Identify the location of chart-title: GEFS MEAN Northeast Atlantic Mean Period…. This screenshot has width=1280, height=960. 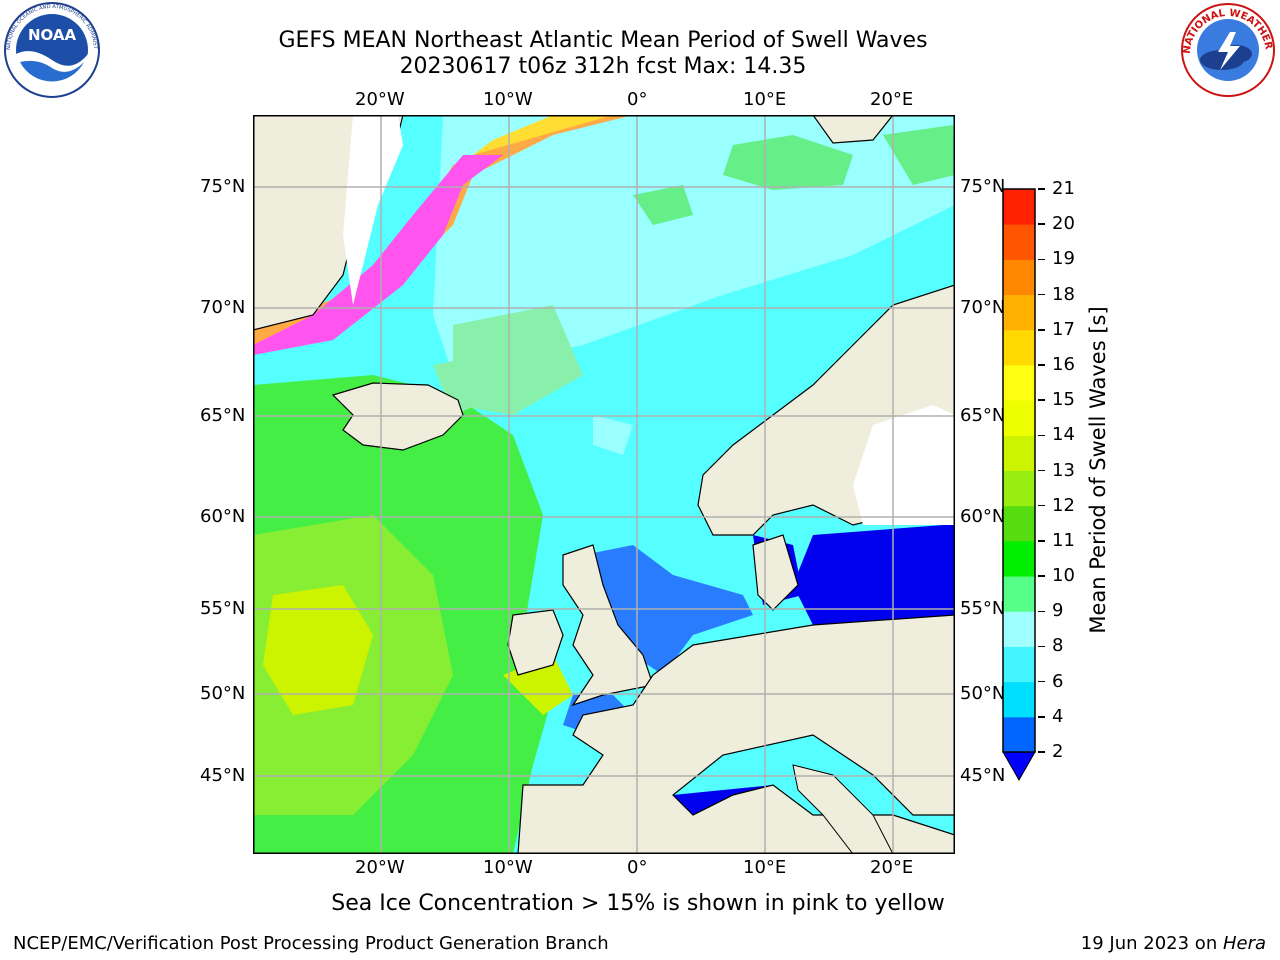
(603, 40).